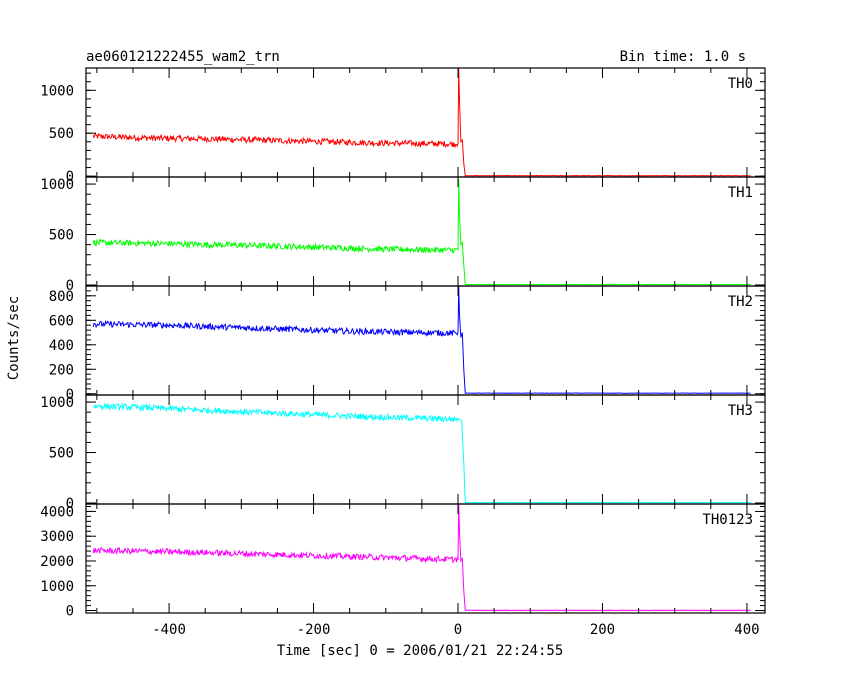 The height and width of the screenshot is (680, 850). I want to click on series-line-th0, so click(421, 122).